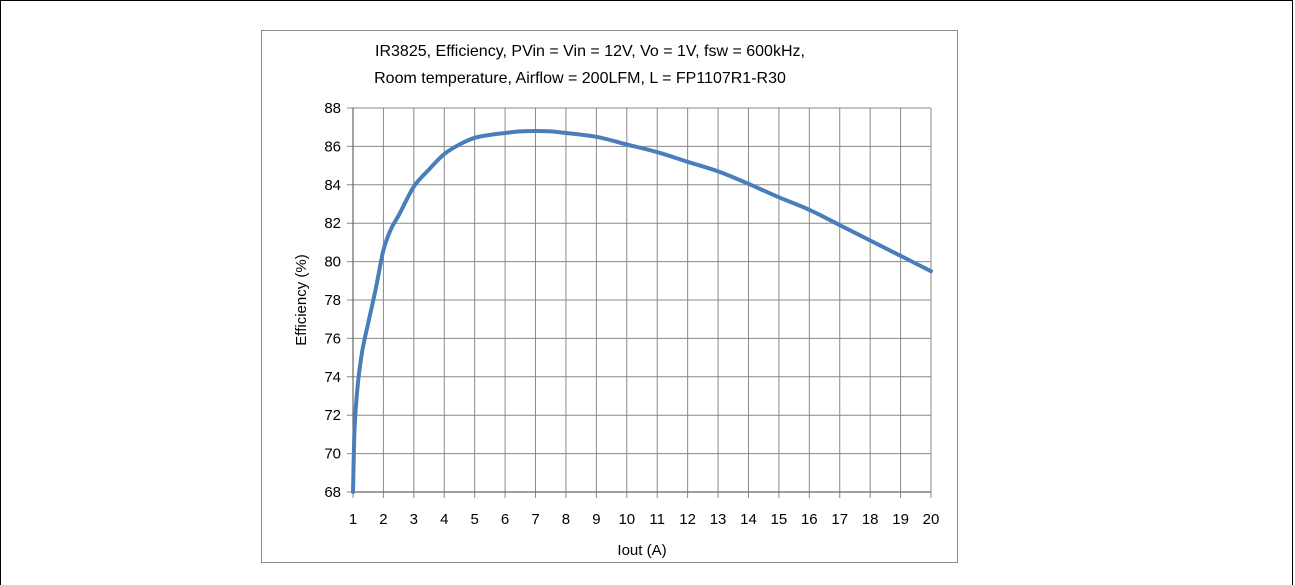 The height and width of the screenshot is (585, 1295). Describe the element at coordinates (931, 519) in the screenshot. I see `x-tick-label: 20` at that location.